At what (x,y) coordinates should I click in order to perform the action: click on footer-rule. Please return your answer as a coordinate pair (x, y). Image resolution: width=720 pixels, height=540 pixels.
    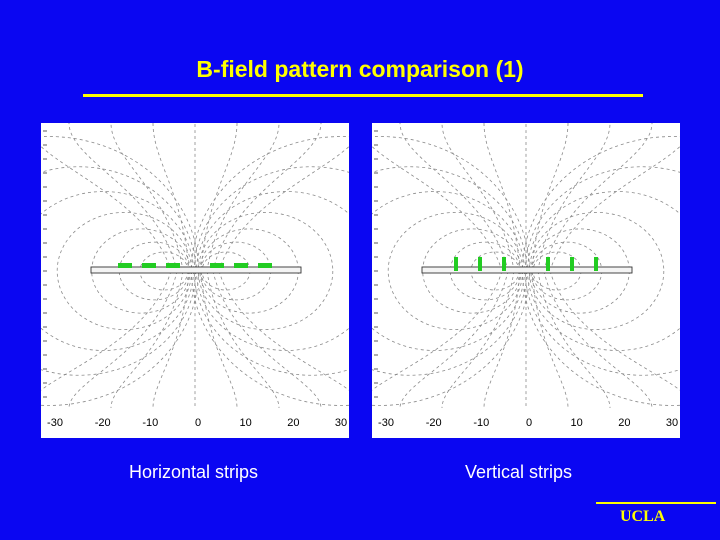
    Looking at the image, I should click on (656, 503).